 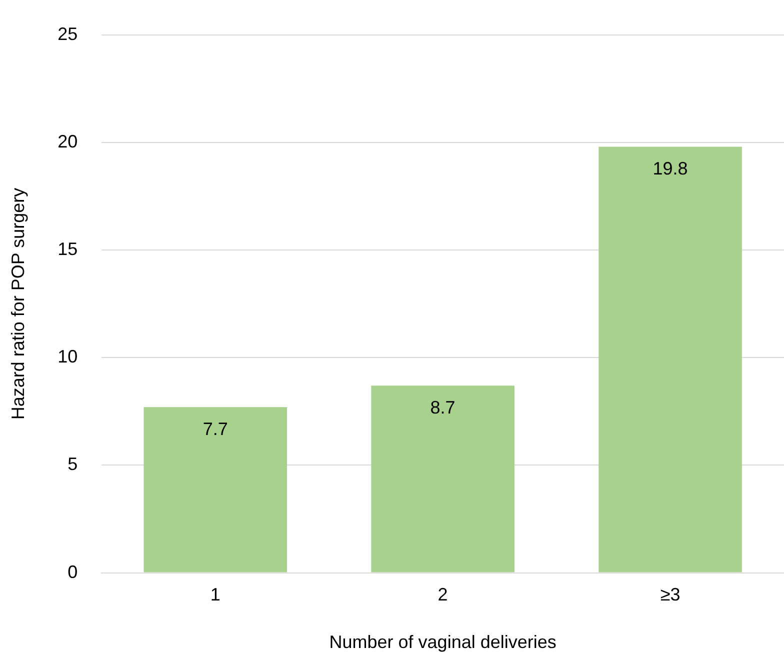 I want to click on data-label: 8.7, so click(x=443, y=408).